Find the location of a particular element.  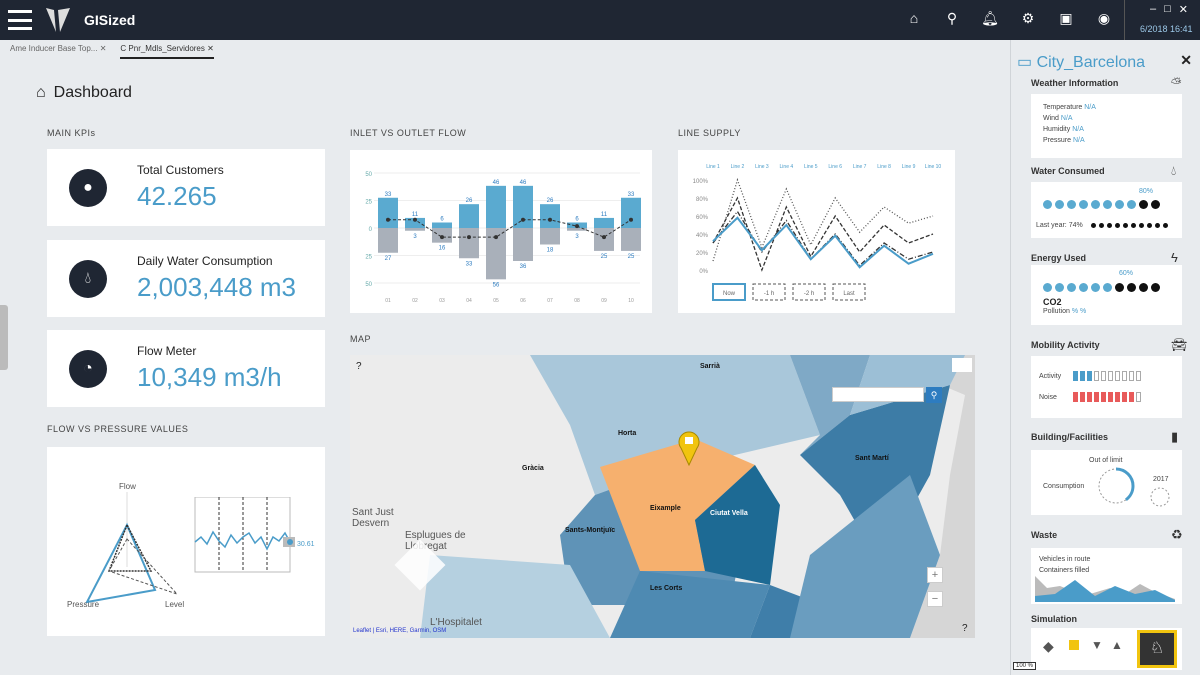

waste-card: Vehicles in route Containers filled is located at coordinates (1106, 576).